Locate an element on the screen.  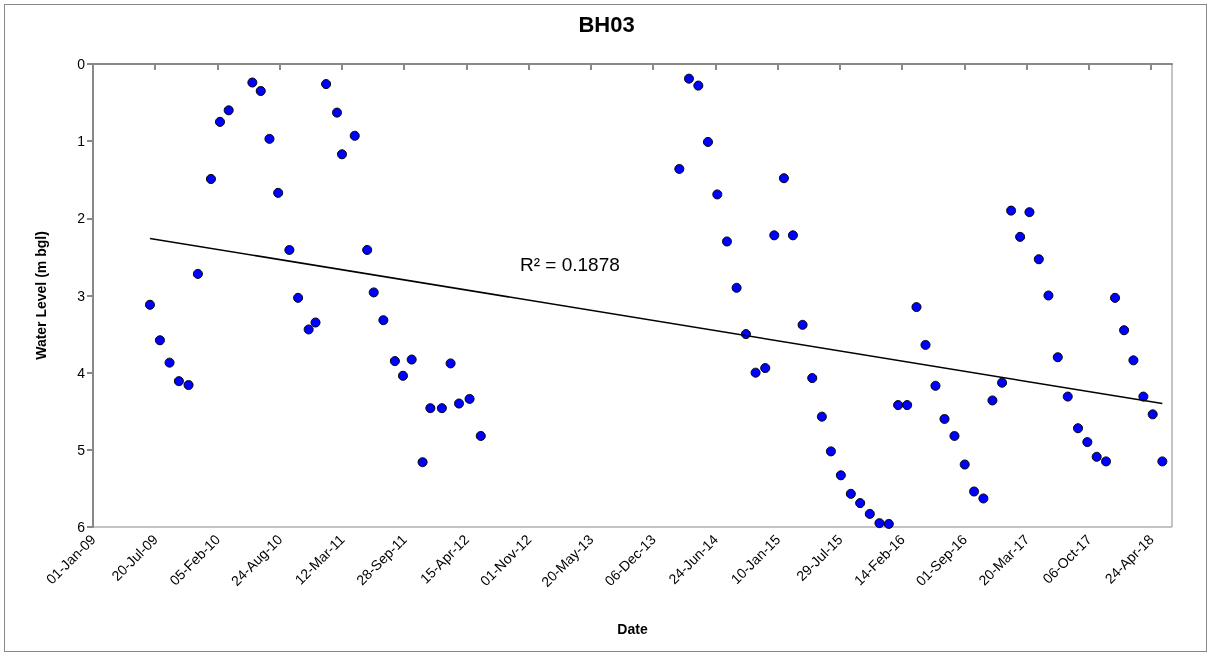
y-tick-label: 4 is located at coordinates (81, 372).